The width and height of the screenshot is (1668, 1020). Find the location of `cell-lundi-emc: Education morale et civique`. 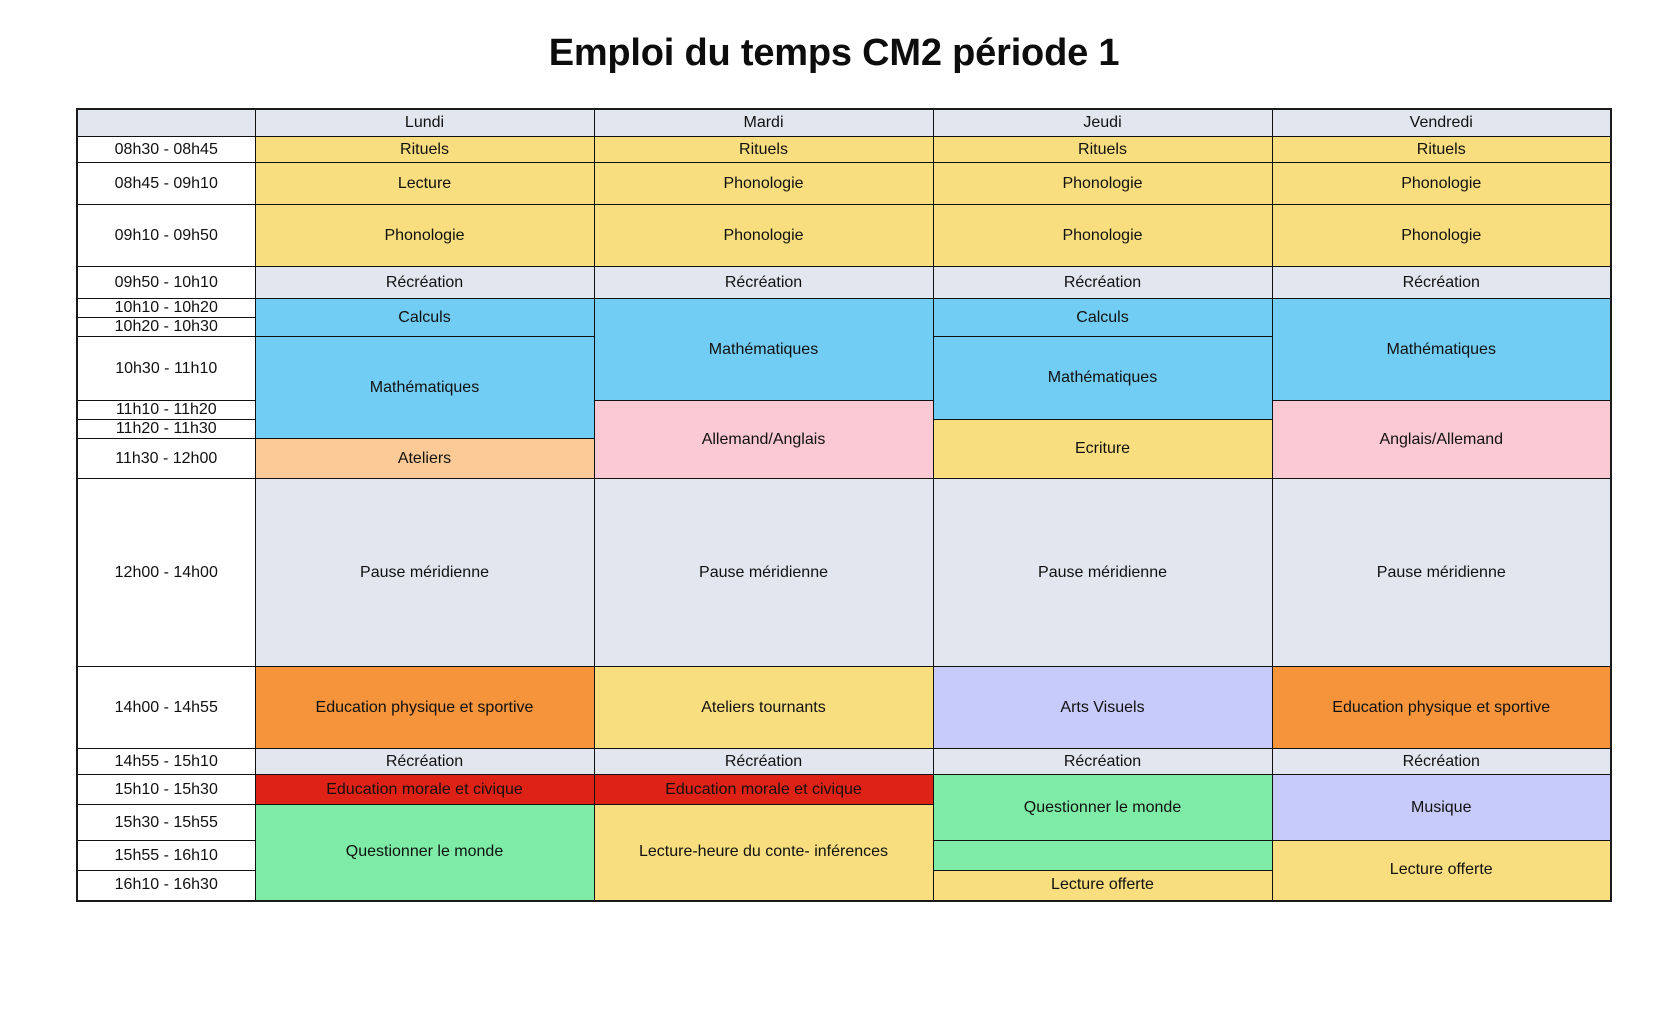

cell-lundi-emc: Education morale et civique is located at coordinates (424, 789).